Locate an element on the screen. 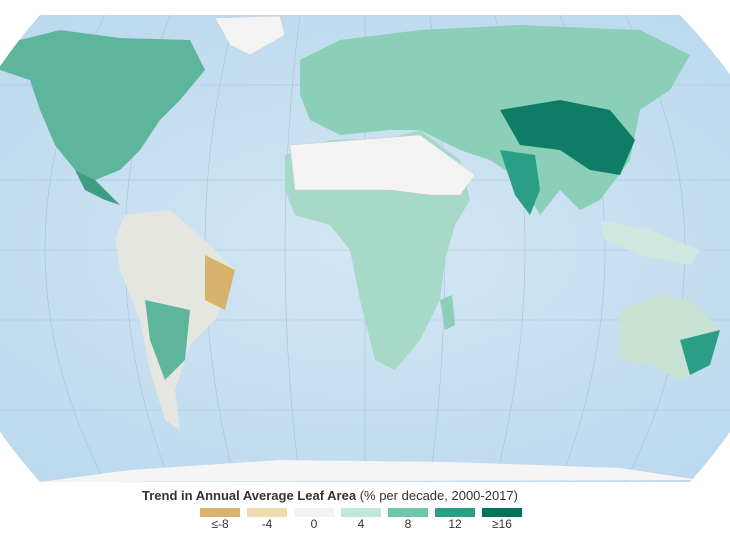 The image size is (730, 548). east-asia is located at coordinates (567, 137).